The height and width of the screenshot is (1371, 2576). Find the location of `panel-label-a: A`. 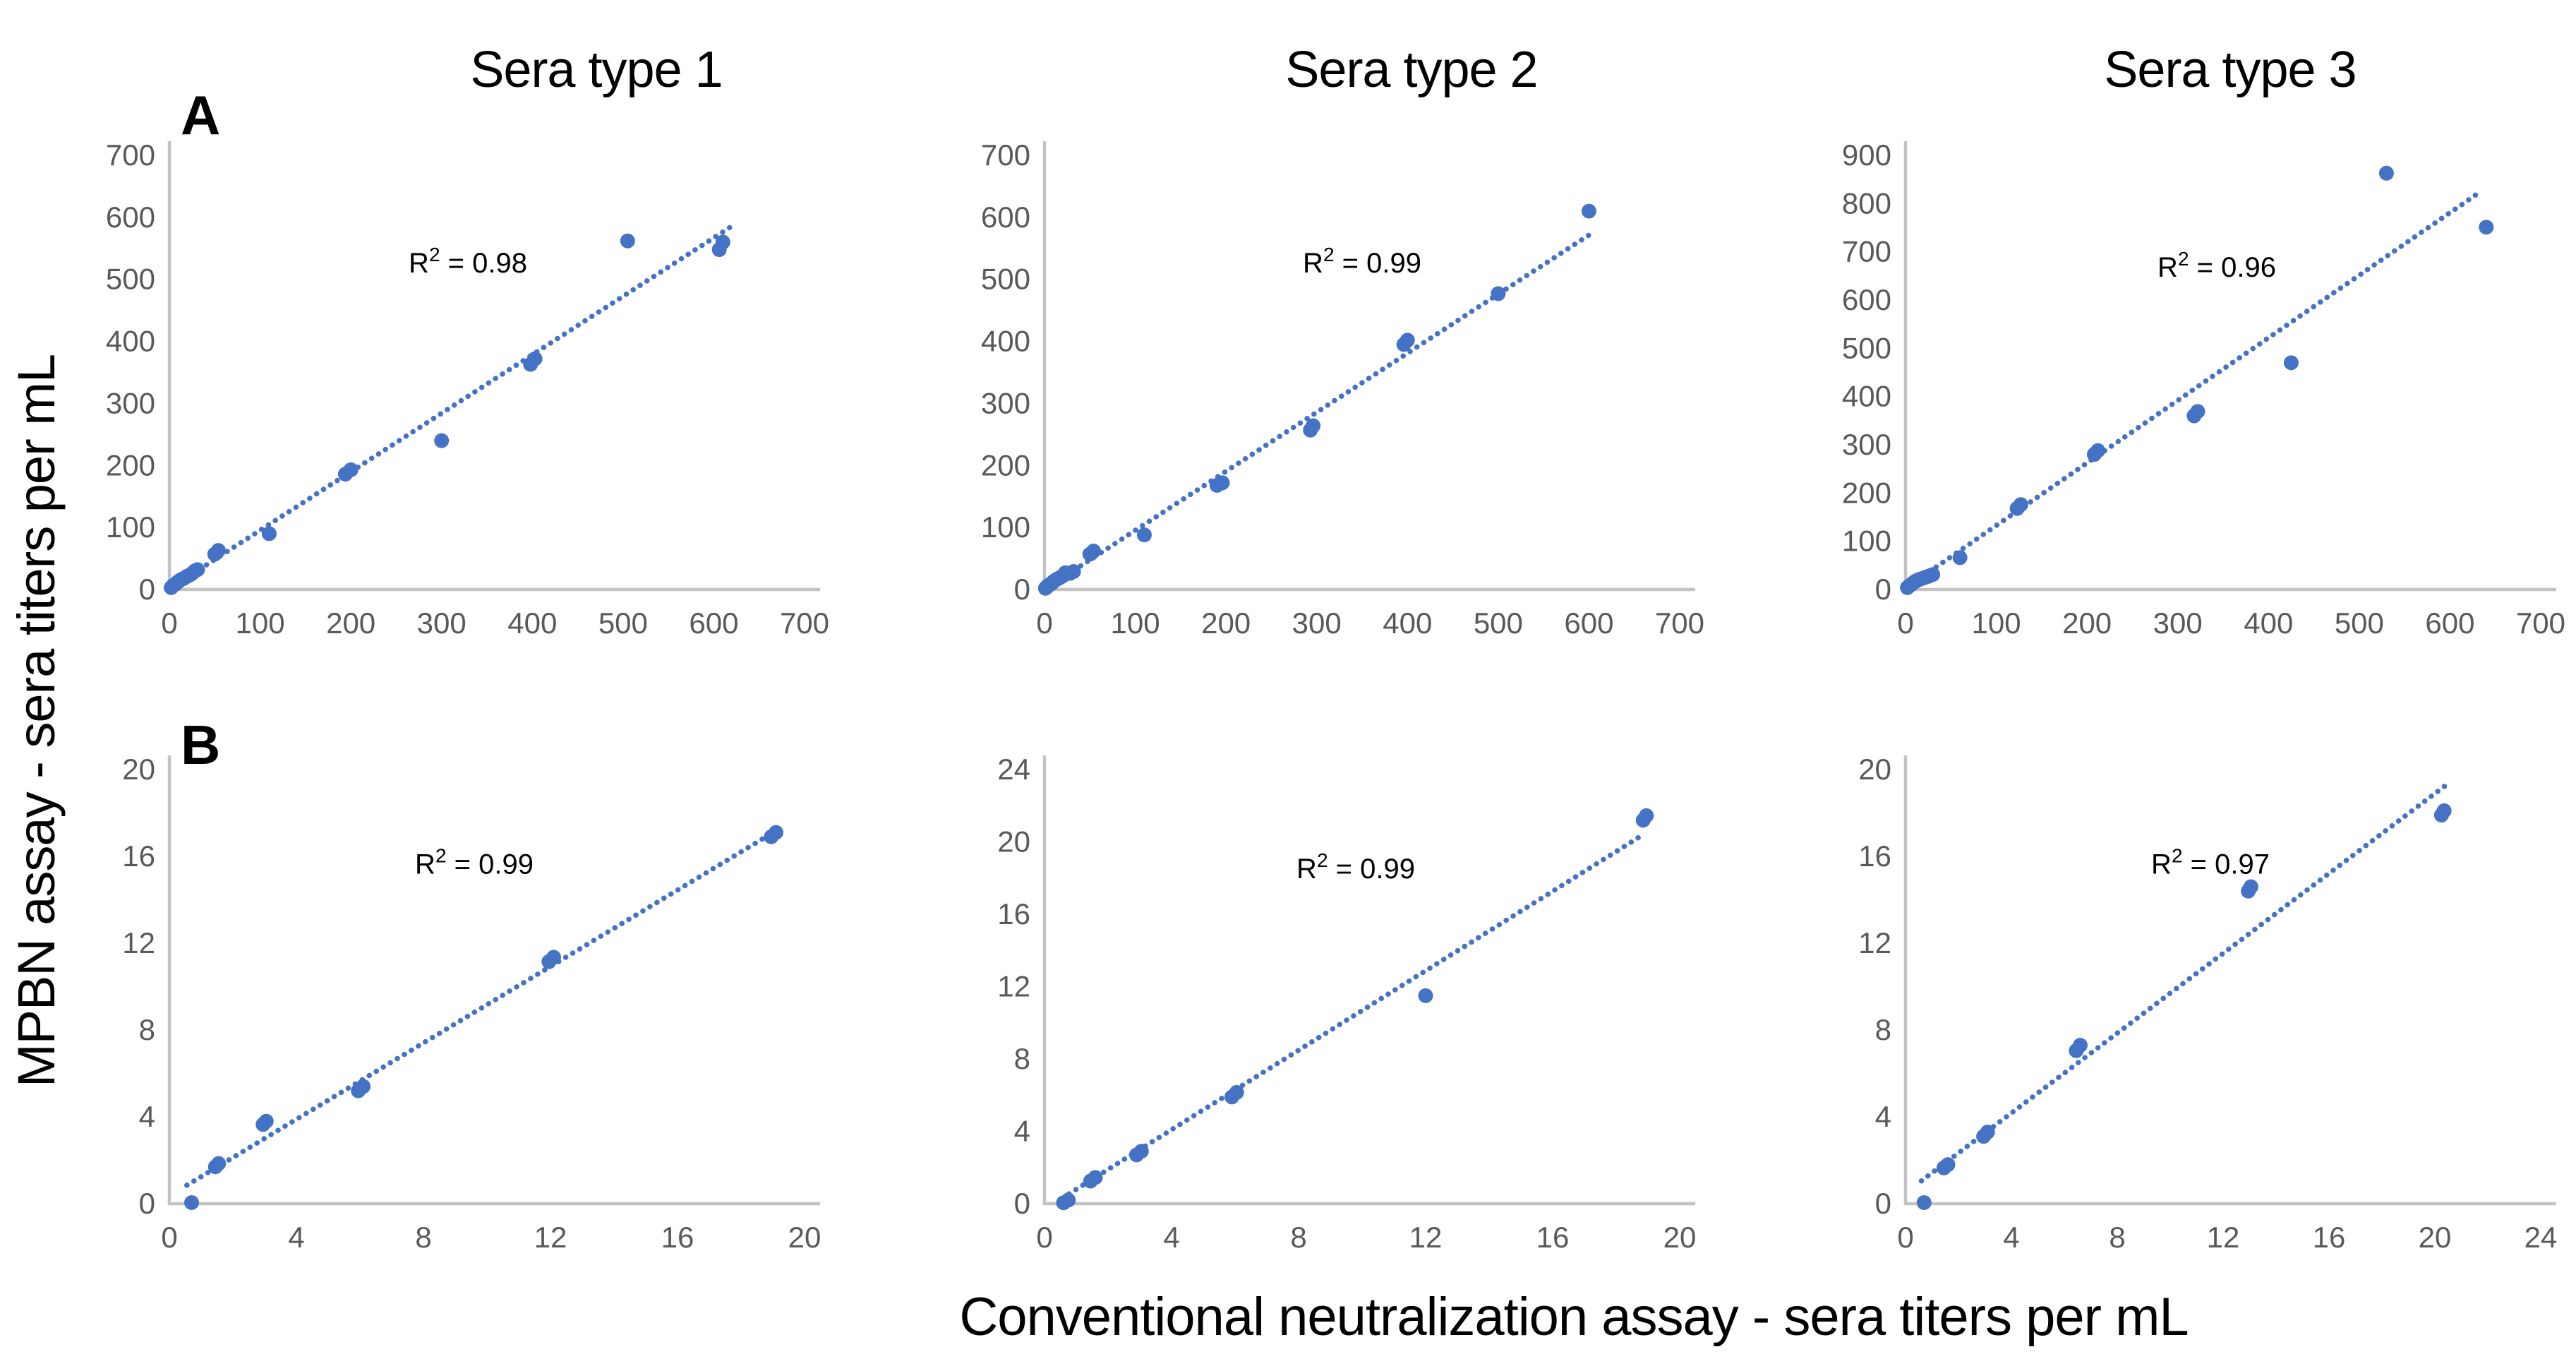

panel-label-a: A is located at coordinates (201, 115).